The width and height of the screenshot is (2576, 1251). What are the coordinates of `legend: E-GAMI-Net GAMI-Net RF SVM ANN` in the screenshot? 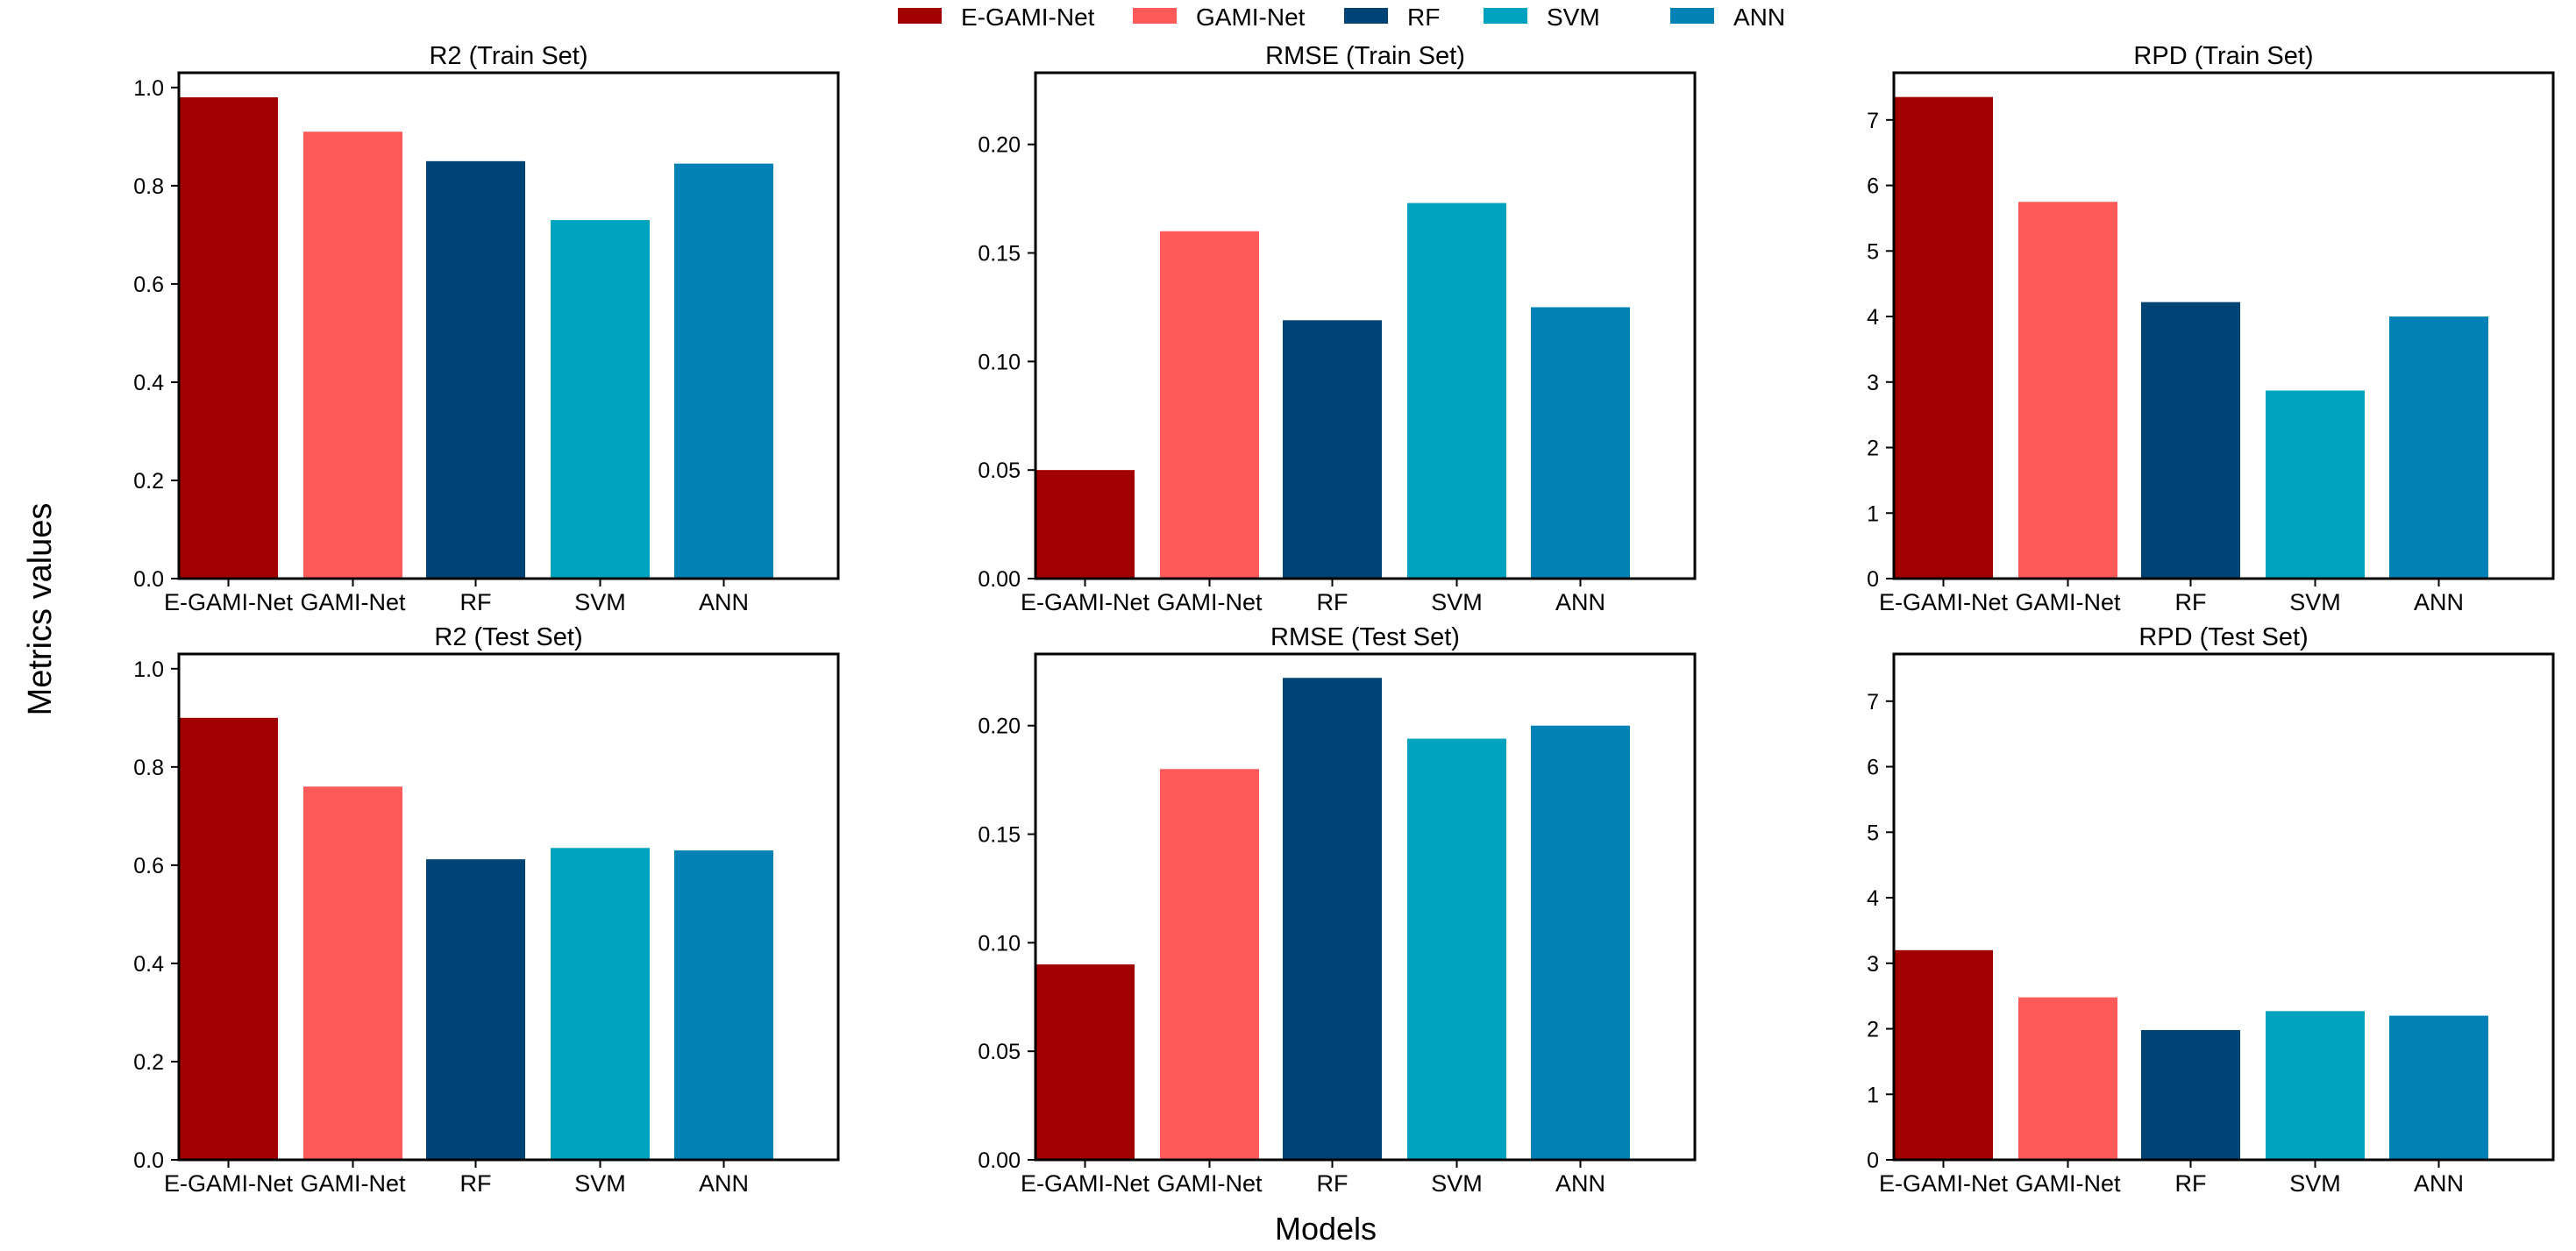 It's located at (1341, 17).